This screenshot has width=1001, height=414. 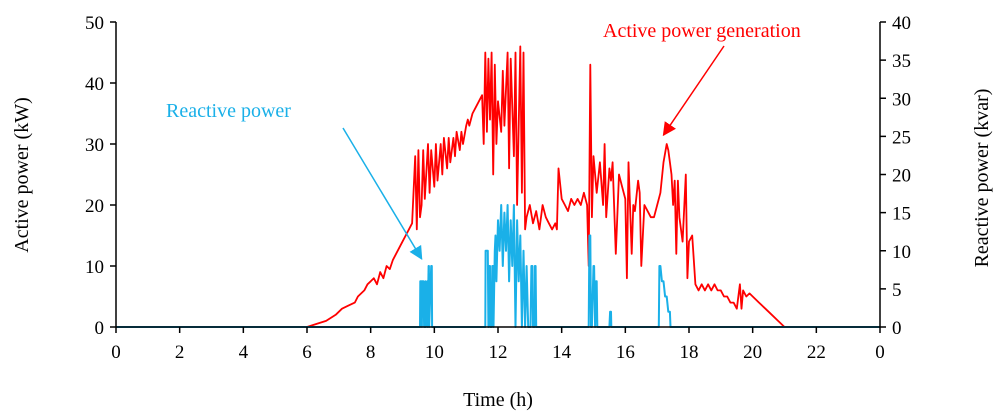 I want to click on y-right-tick-label: 40, so click(x=901, y=23).